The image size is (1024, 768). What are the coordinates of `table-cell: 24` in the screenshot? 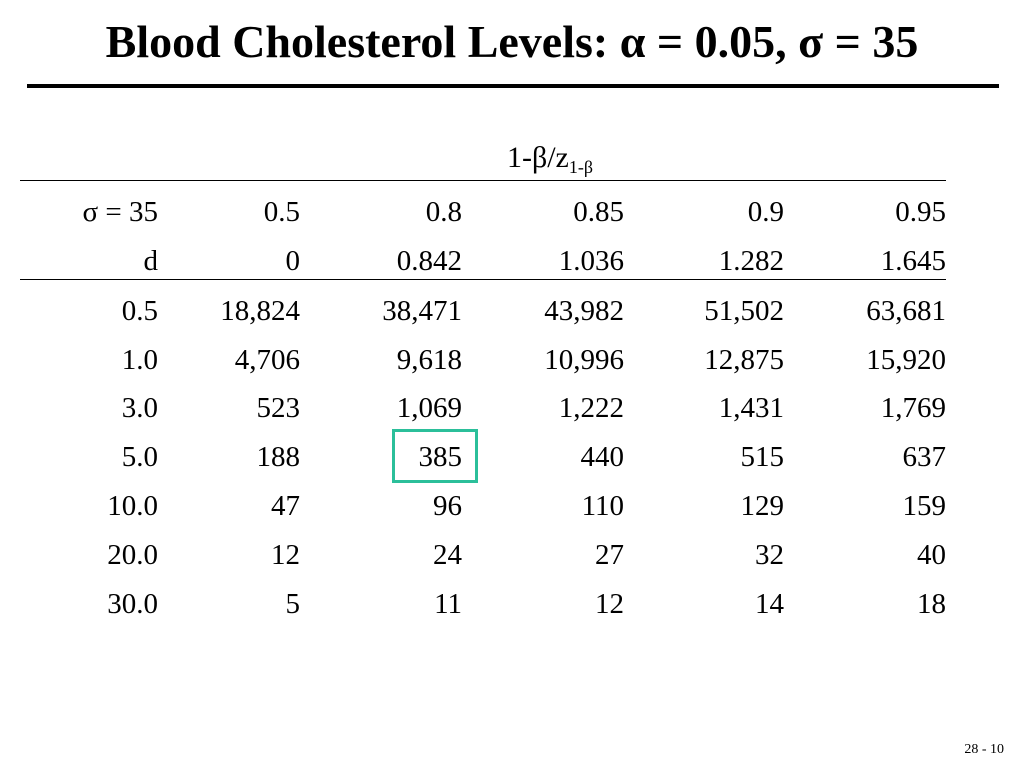 It's located at (447, 555).